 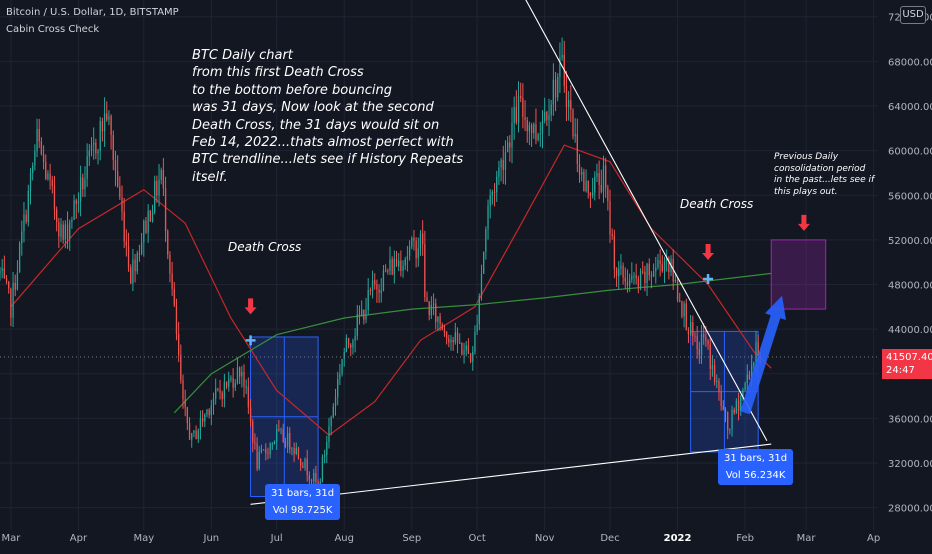 I want to click on projection-arrow, so click(x=763, y=355).